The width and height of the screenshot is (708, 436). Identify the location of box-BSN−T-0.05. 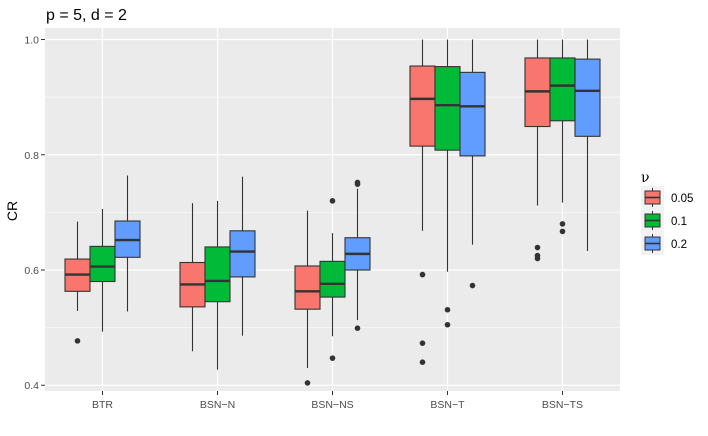
(422, 202).